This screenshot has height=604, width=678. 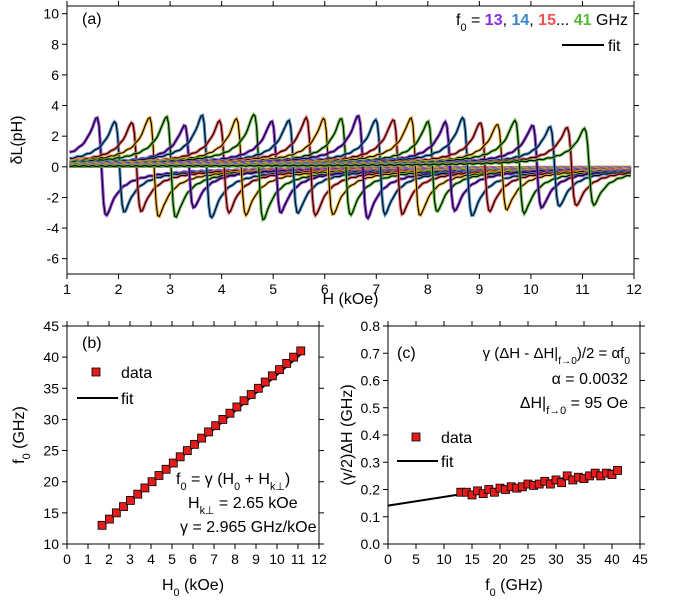 I want to click on panel-c-y-tick-label: 0.3, so click(x=371, y=462).